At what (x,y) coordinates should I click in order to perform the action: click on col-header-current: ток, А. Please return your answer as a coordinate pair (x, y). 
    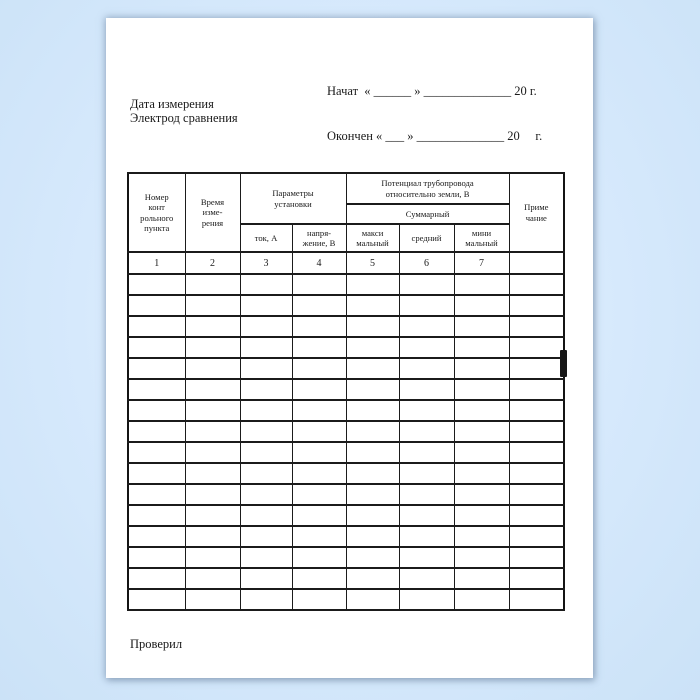
    Looking at the image, I should click on (266, 238).